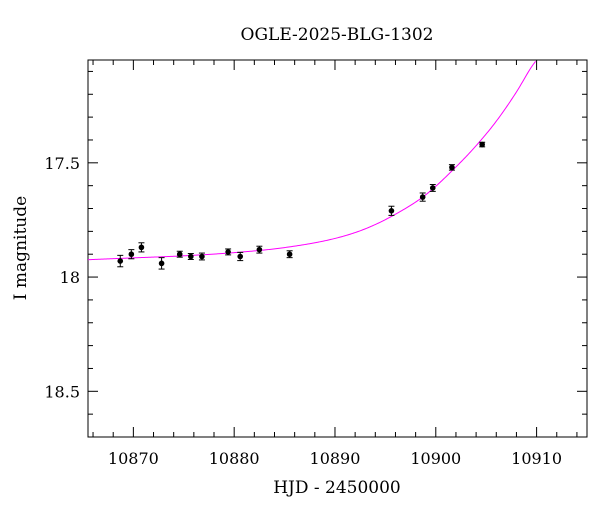 Image resolution: width=600 pixels, height=512 pixels. Describe the element at coordinates (337, 488) in the screenshot. I see `x-axis-label: HJD - 2450000` at that location.